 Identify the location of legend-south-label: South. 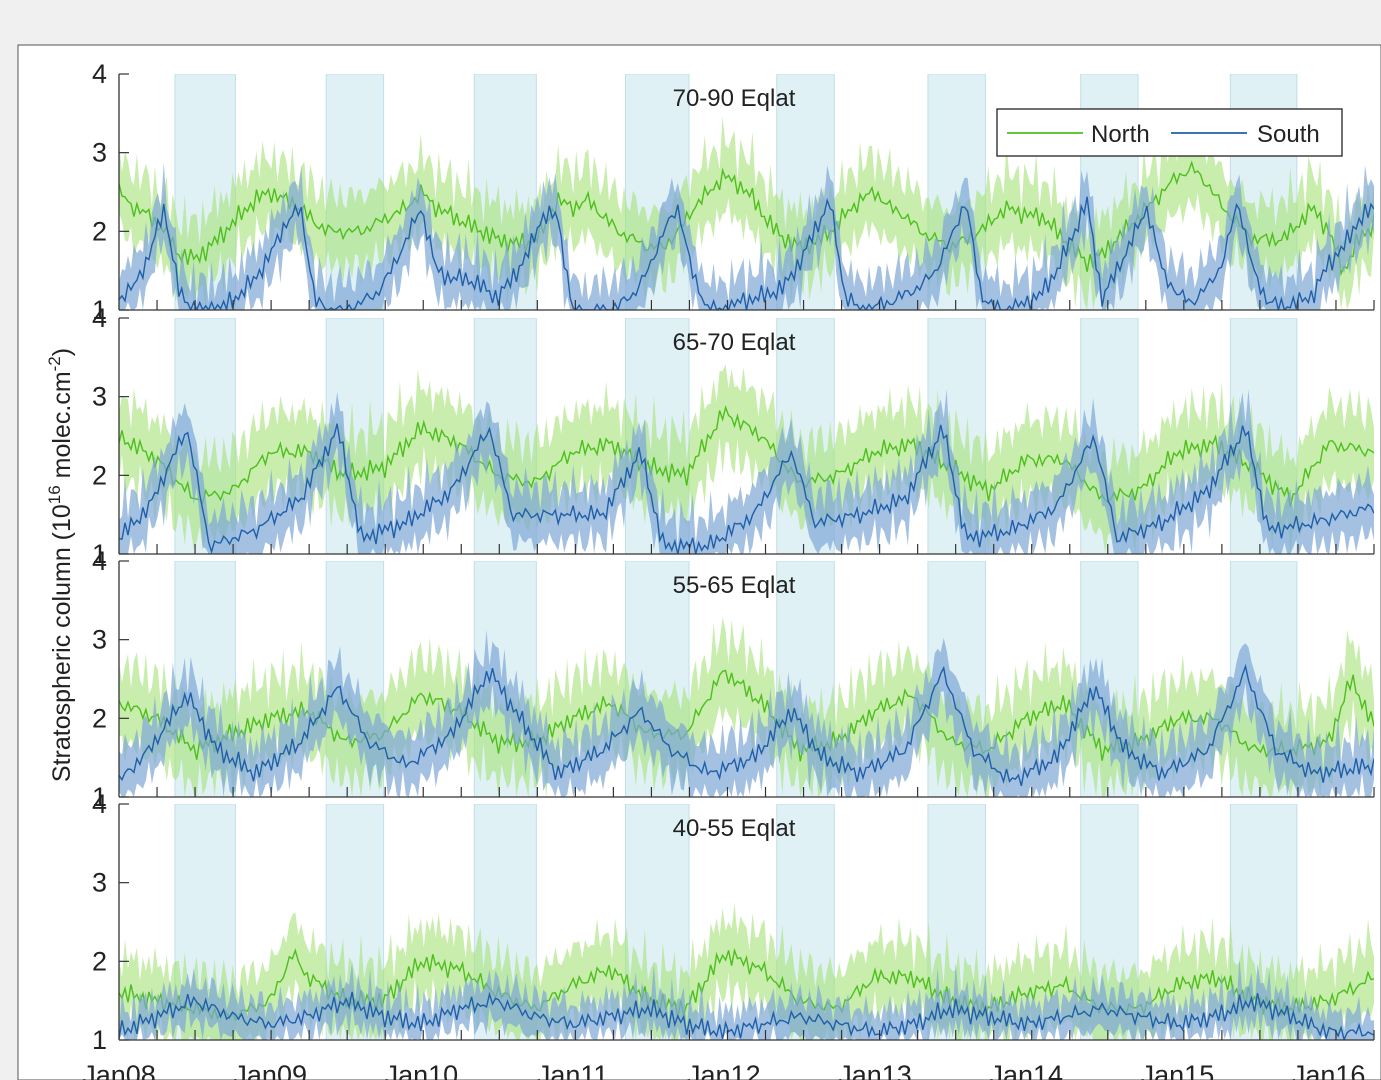
(1288, 134).